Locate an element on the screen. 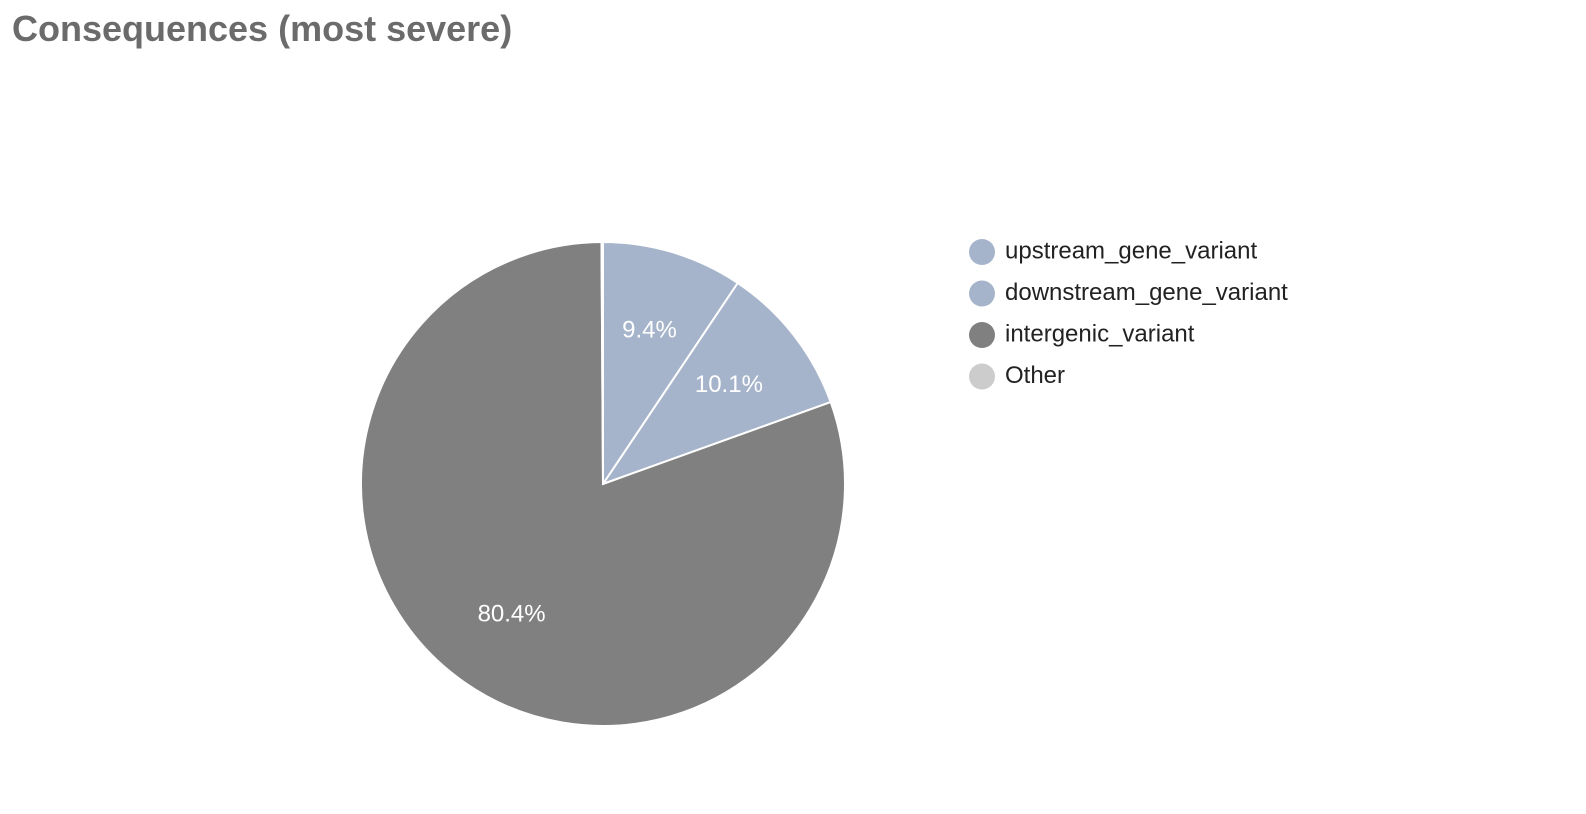  legend-item-upstream-gene-variant: upstream_gene_variant is located at coordinates (1113, 251).